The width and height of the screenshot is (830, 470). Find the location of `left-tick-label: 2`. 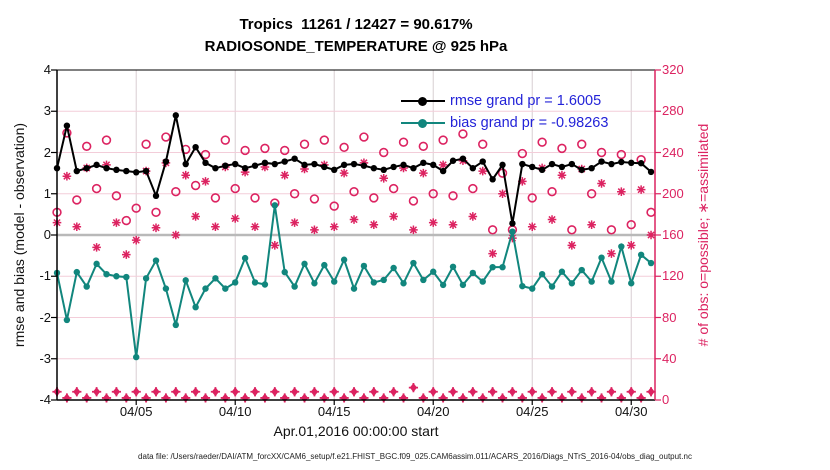

left-tick-label: 2 is located at coordinates (47, 152).